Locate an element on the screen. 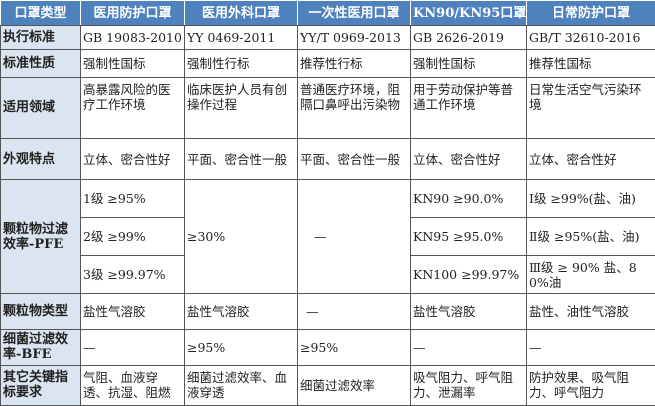 The width and height of the screenshot is (655, 406). cell-other-kn: 吸气阻力、呼气阻力、泄漏率 is located at coordinates (468, 385).